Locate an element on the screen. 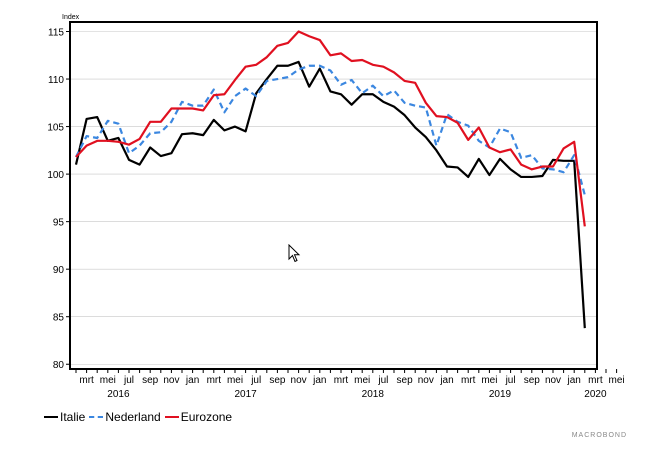 The width and height of the screenshot is (655, 459). legend-label-eurozone: Eurozone is located at coordinates (206, 417).